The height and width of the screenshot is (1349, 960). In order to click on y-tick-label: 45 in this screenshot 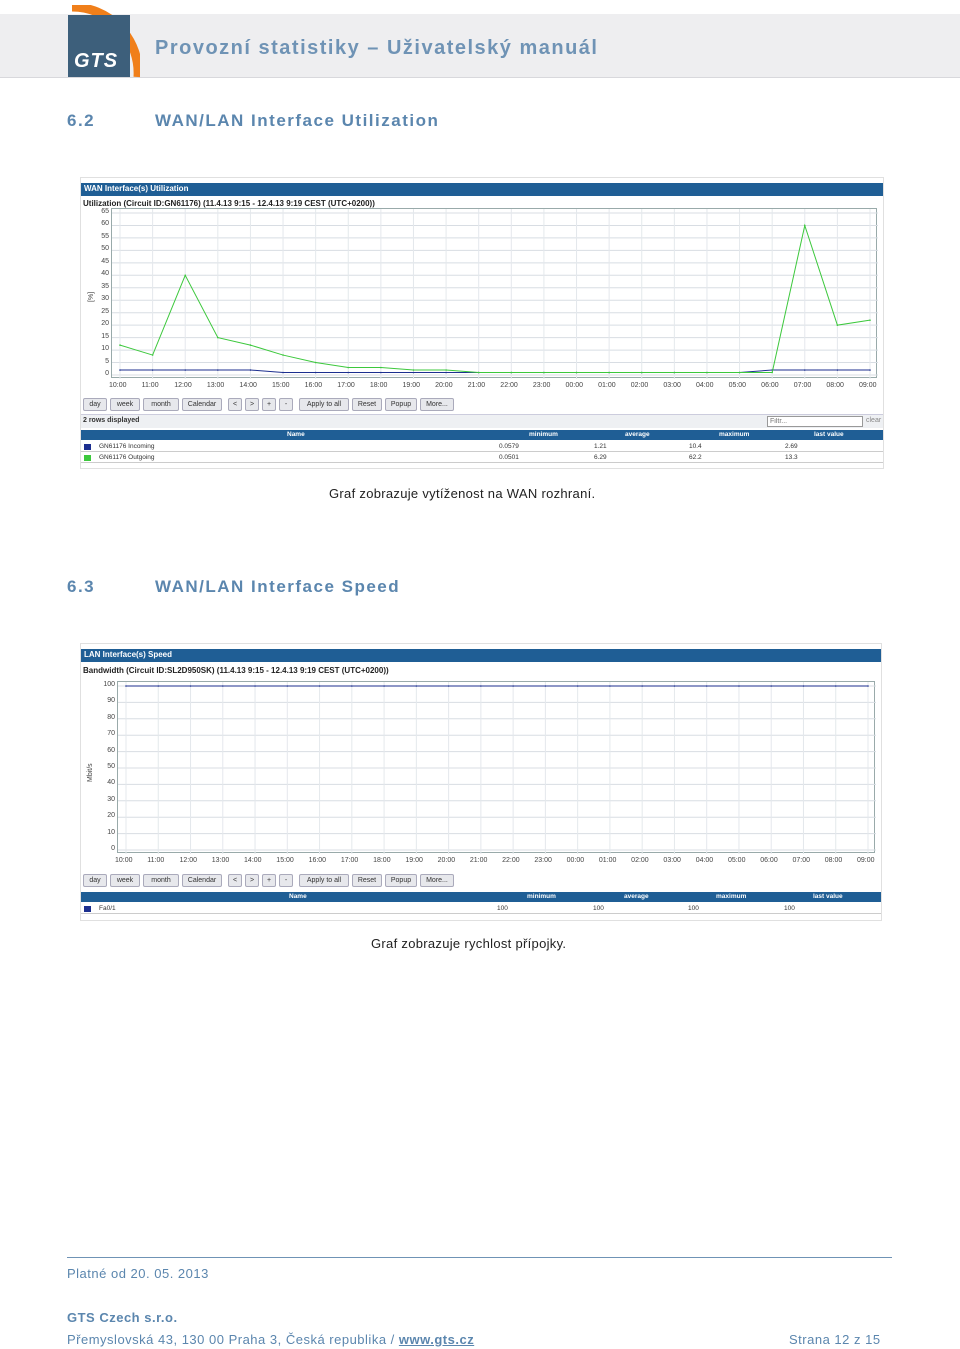, I will do `click(105, 261)`.